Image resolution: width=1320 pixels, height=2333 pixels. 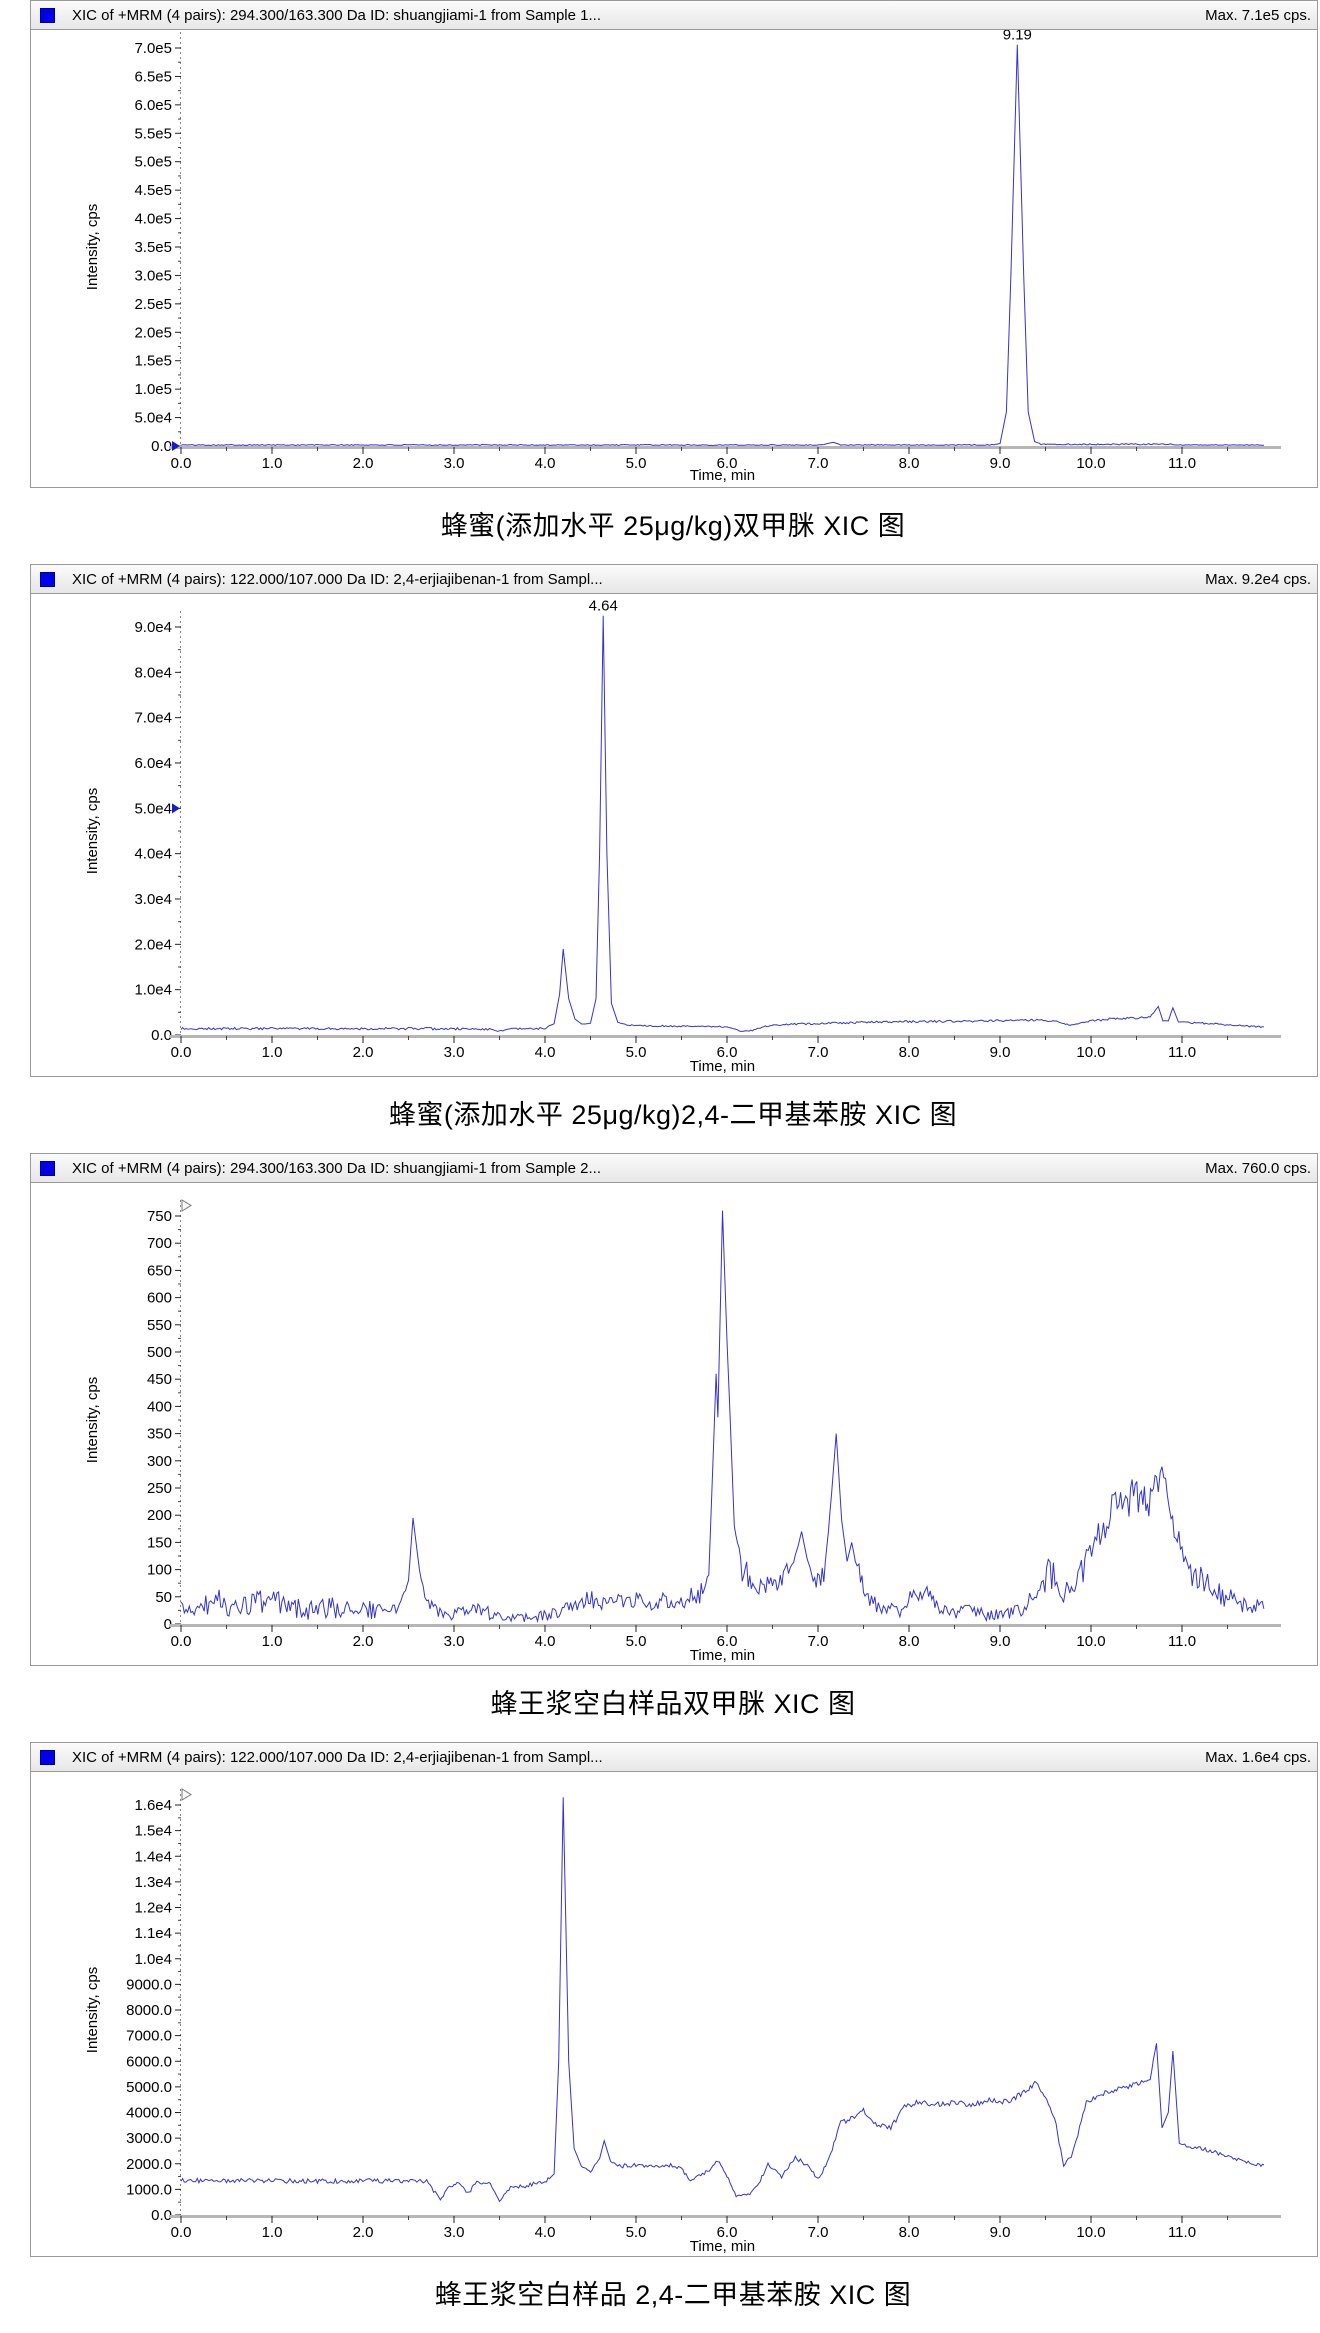 What do you see at coordinates (153, 899) in the screenshot?
I see `y-tick-label: 3.0e4` at bounding box center [153, 899].